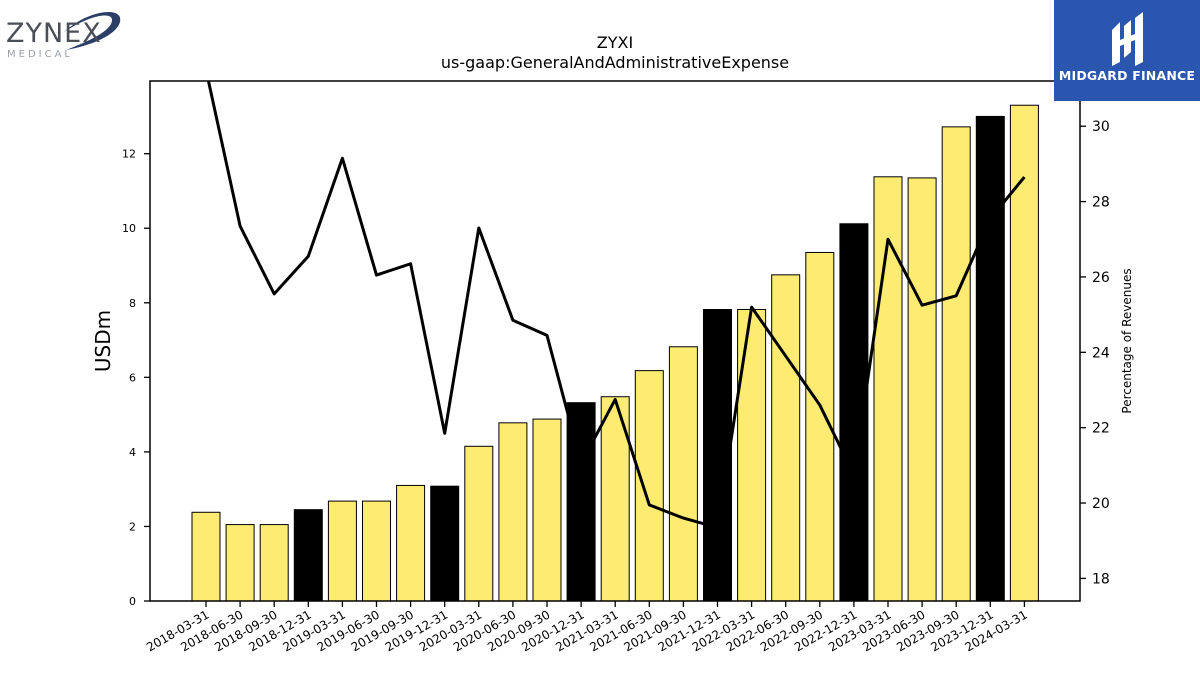 The image size is (1200, 675). I want to click on company-logo: ZYNEX MEDICAL, so click(69, 34).